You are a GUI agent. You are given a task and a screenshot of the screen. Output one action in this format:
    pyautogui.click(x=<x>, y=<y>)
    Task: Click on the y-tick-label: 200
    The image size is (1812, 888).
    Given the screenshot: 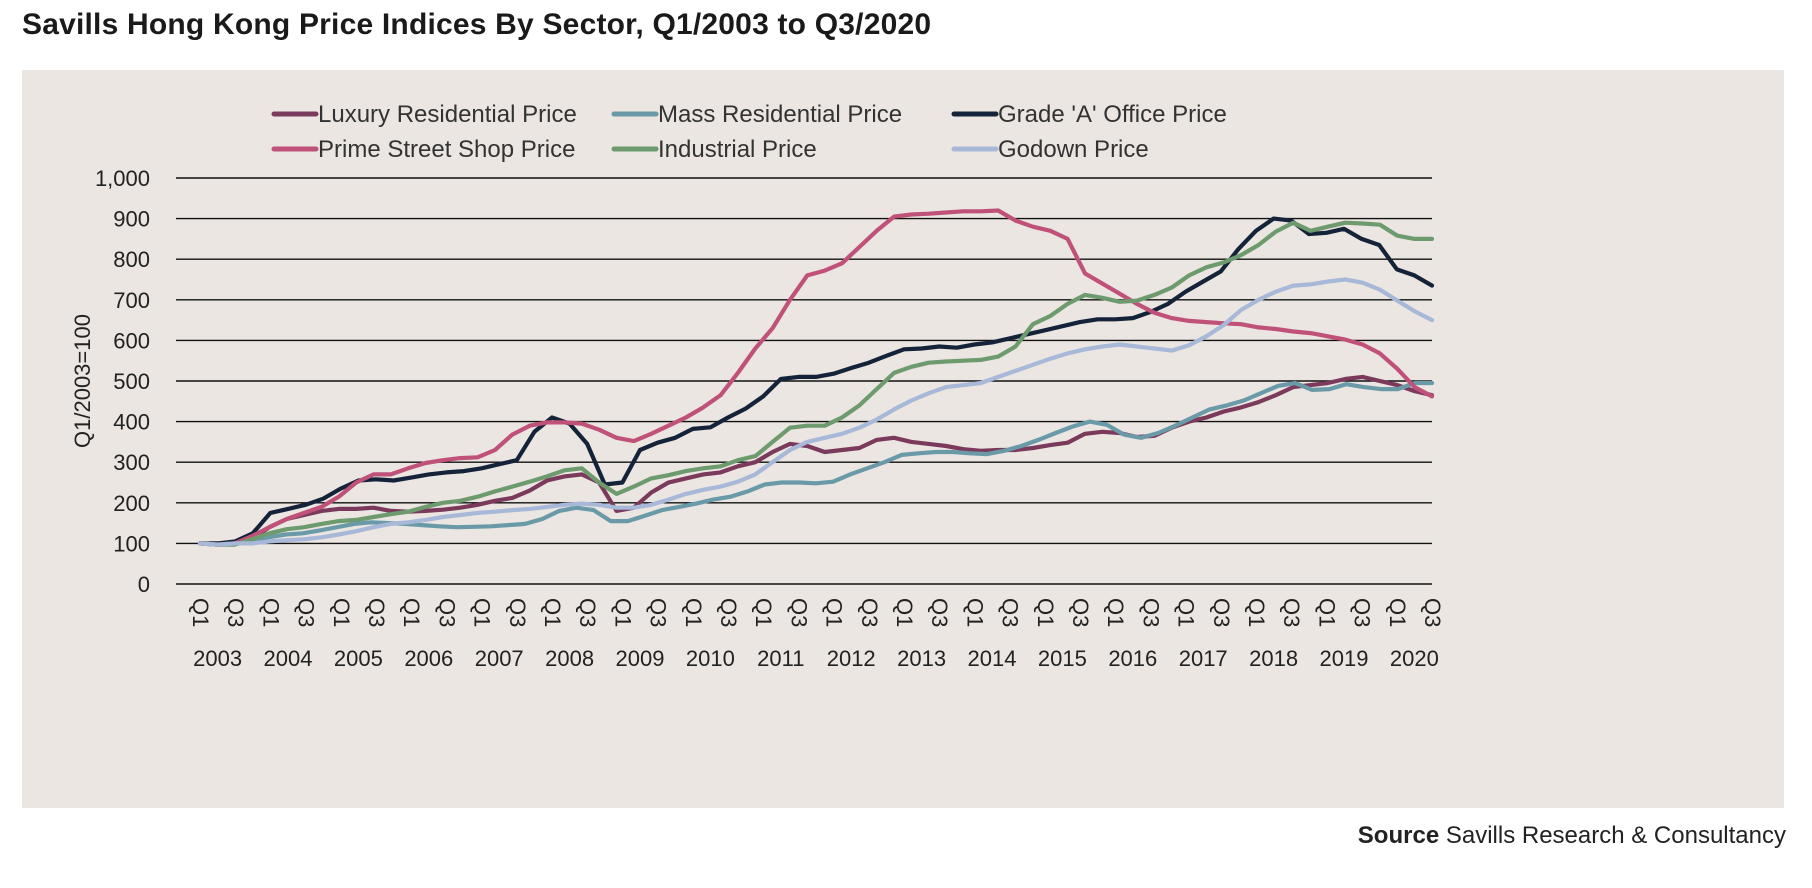 What is the action you would take?
    pyautogui.click(x=131, y=503)
    